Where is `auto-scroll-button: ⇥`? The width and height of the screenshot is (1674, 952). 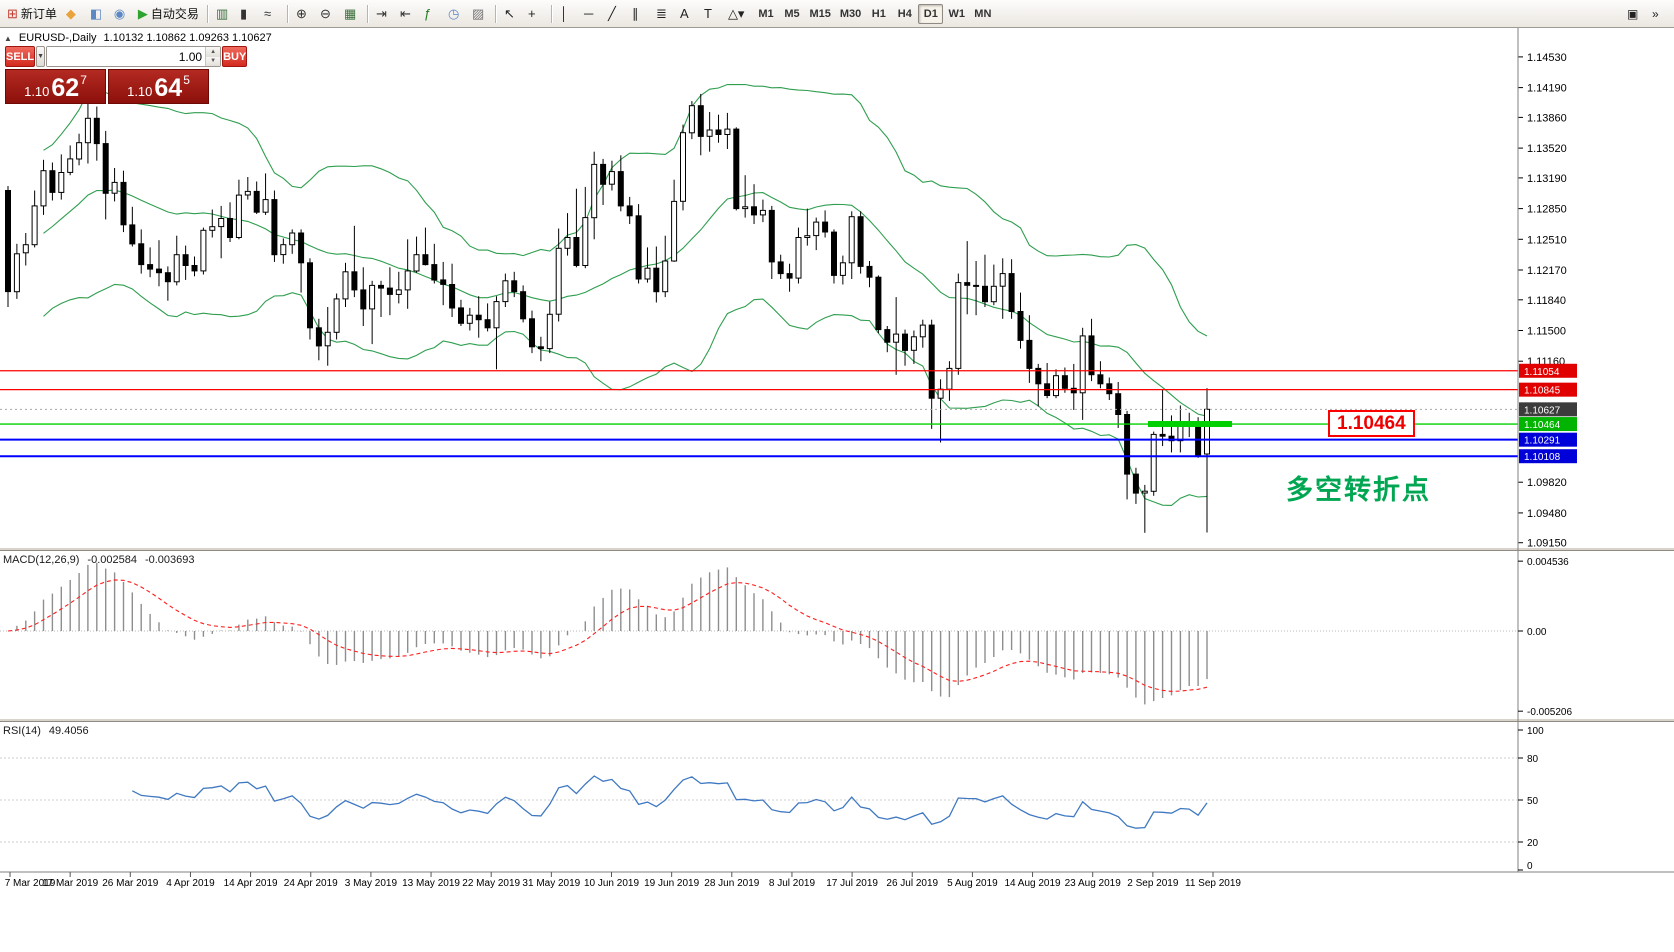 auto-scroll-button: ⇥ is located at coordinates (383, 14).